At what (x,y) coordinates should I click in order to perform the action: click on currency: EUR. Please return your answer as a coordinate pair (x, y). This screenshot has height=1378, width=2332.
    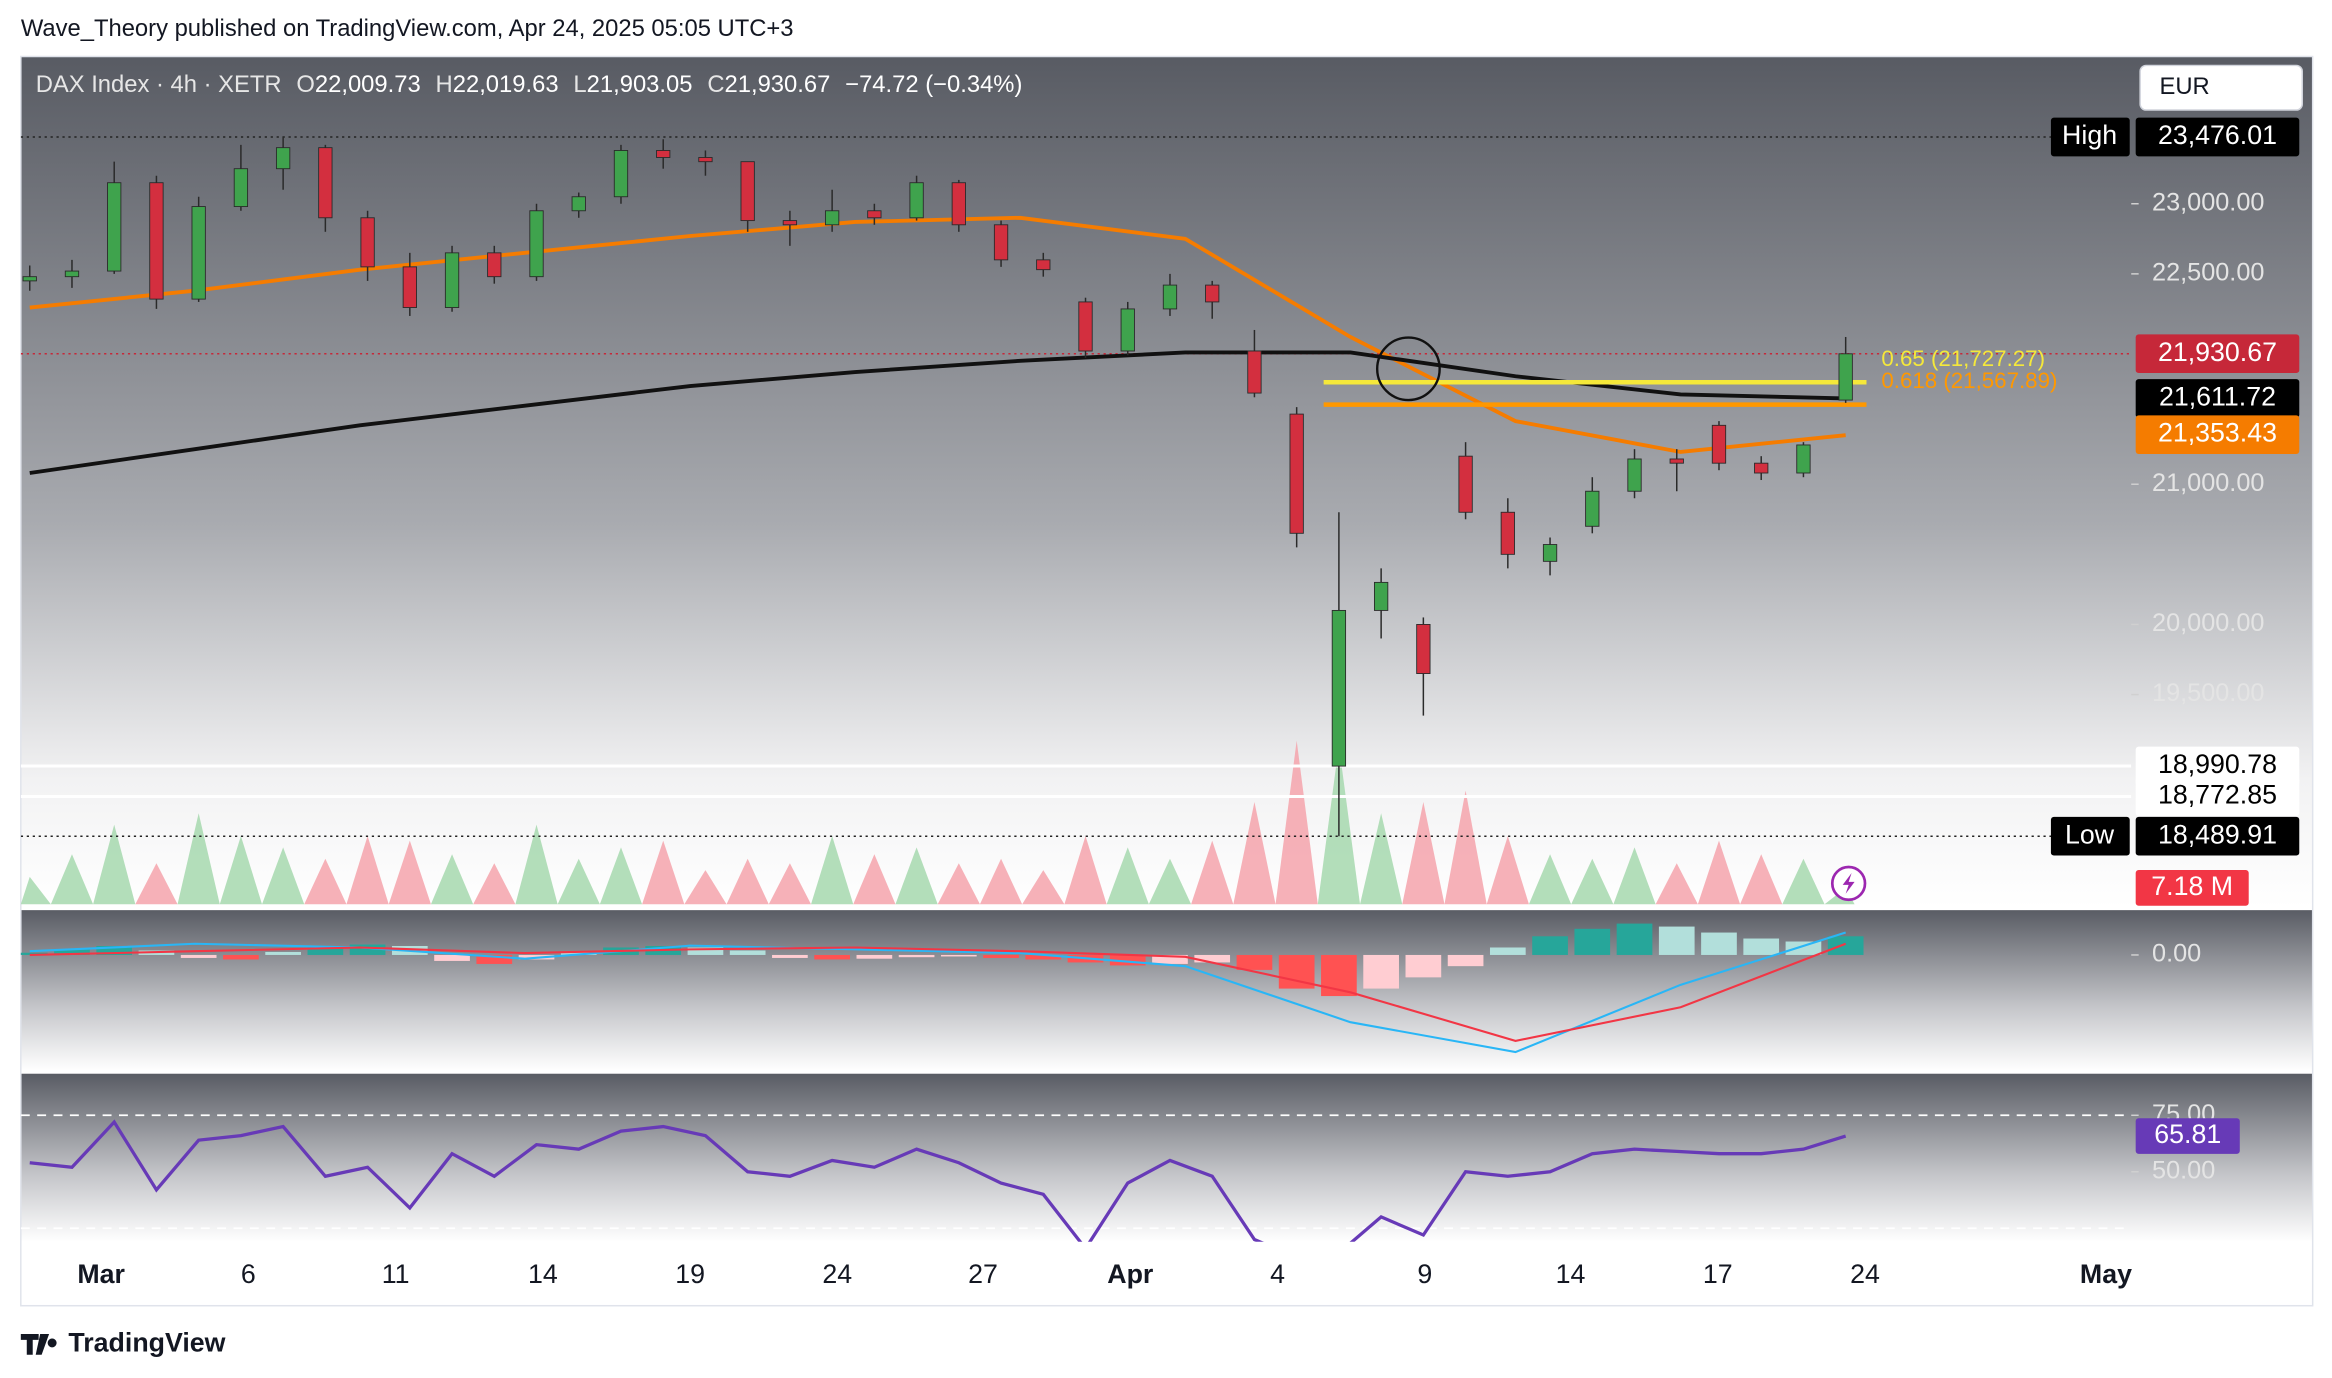
    Looking at the image, I should click on (2184, 86).